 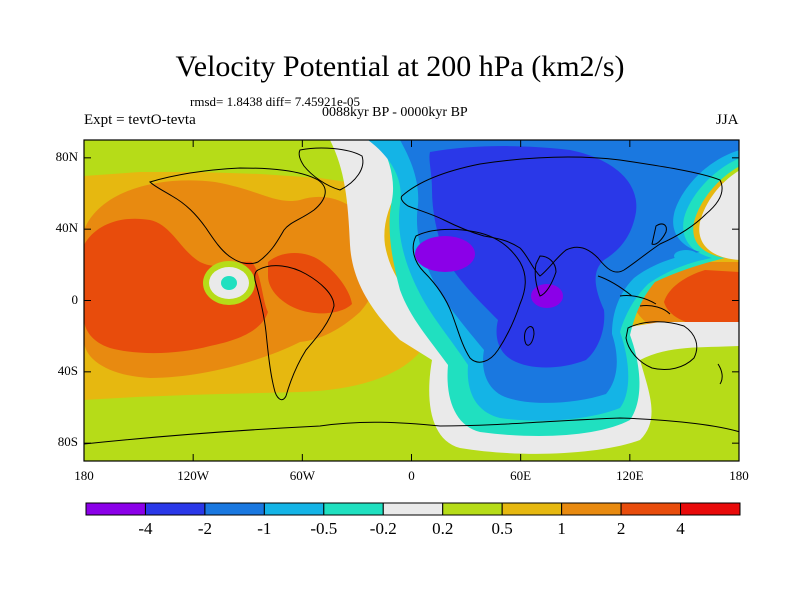 I want to click on lon-tick-label: 120E, so click(x=630, y=475).